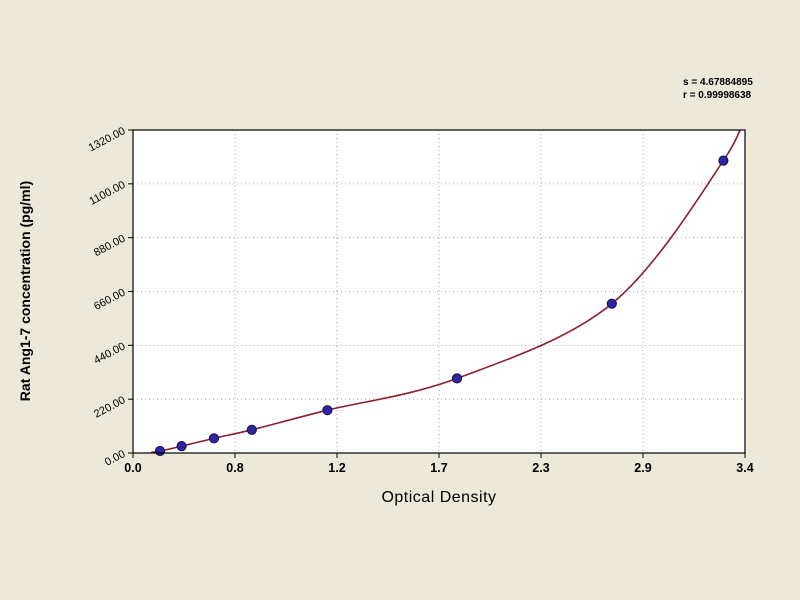  I want to click on y-tick-label: 880.00, so click(109, 246).